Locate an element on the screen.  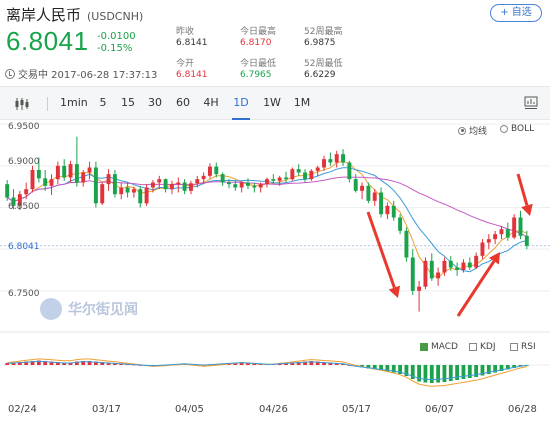
legend-macd: MACD is located at coordinates (439, 347).